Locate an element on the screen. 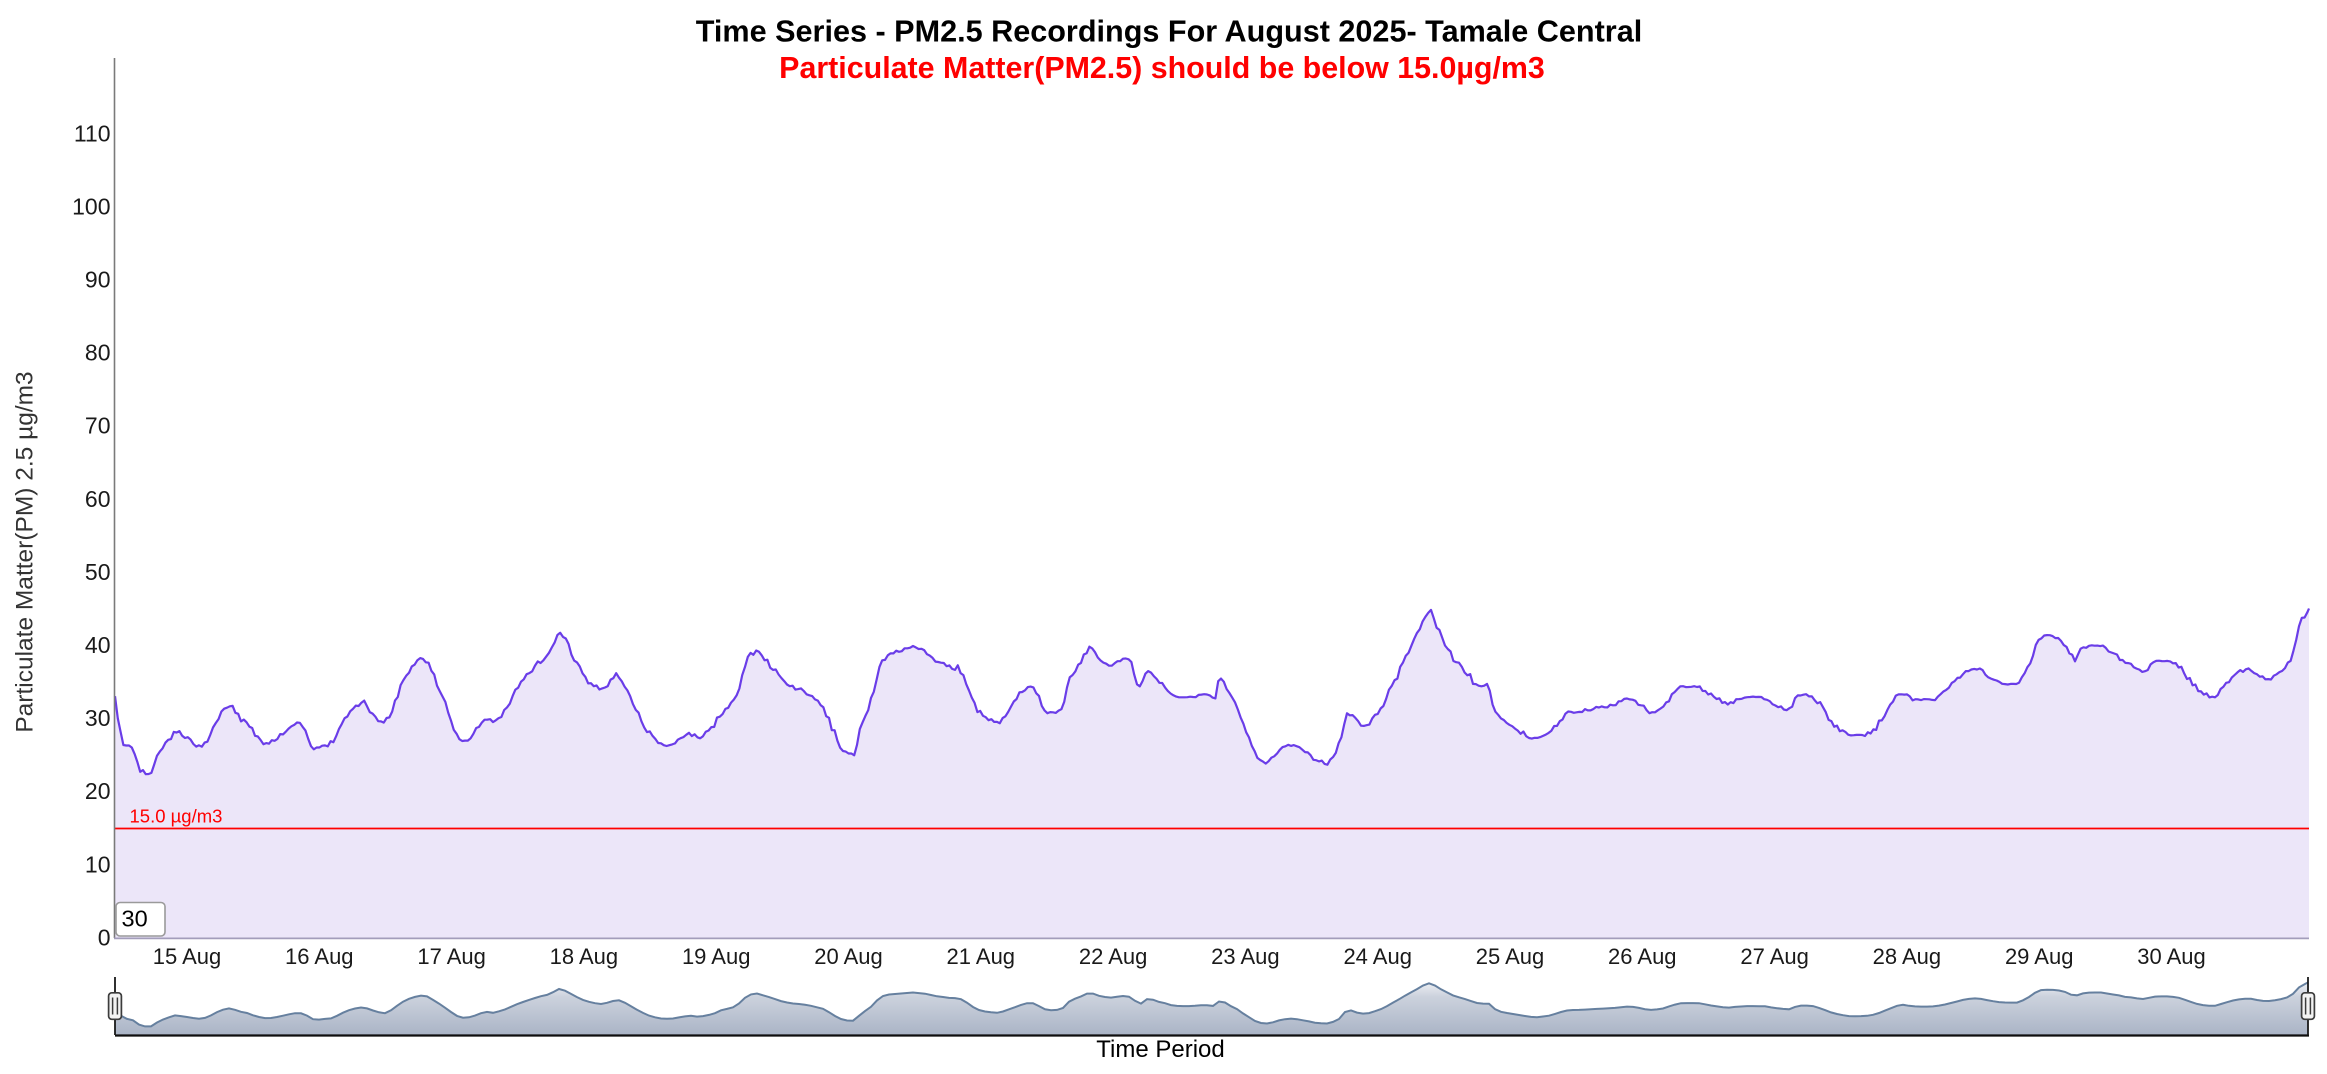 Image resolution: width=2327 pixels, height=1074 pixels. svg-text: 80 is located at coordinates (98, 353).